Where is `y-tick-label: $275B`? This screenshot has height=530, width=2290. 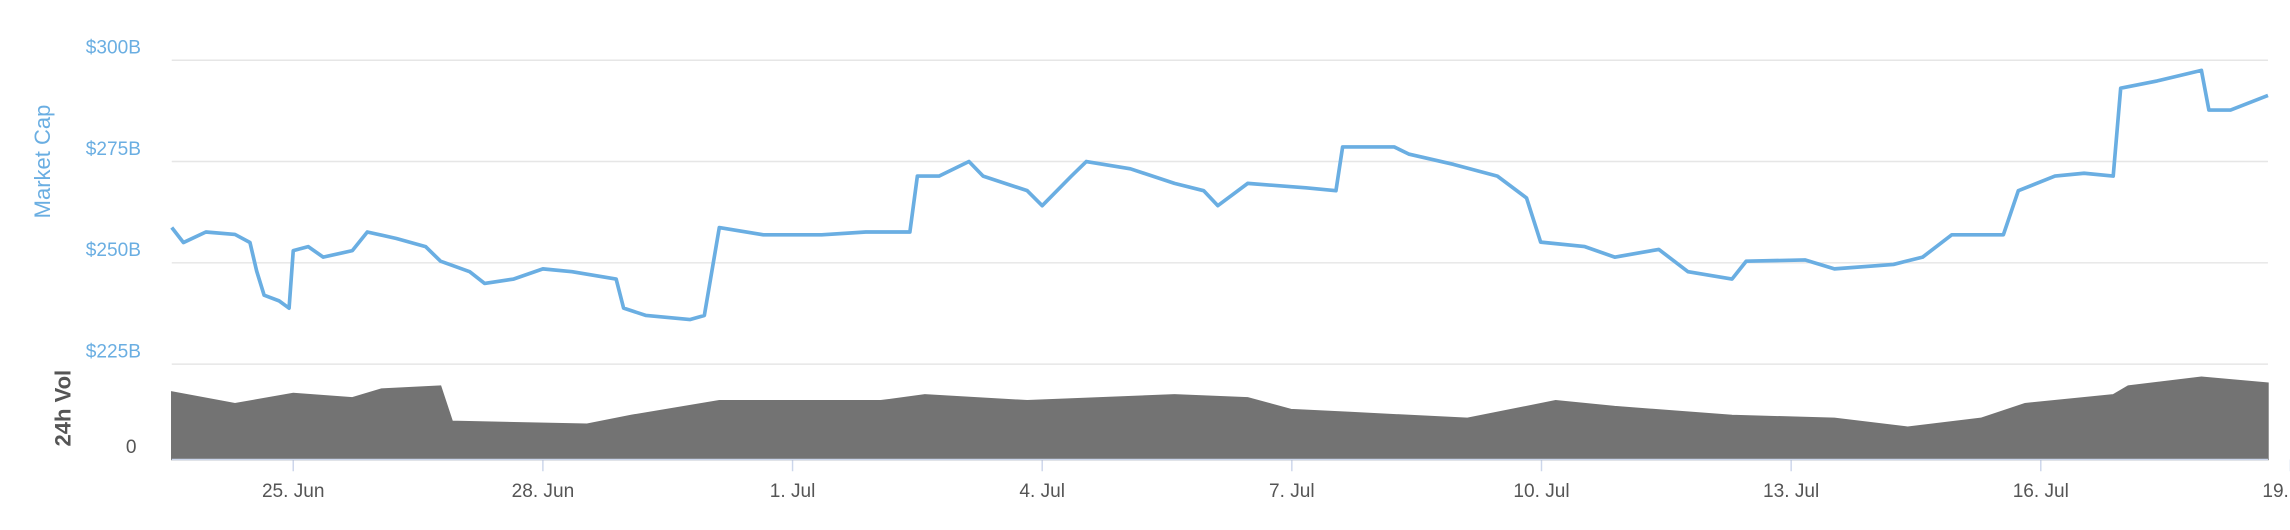
y-tick-label: $275B is located at coordinates (113, 149).